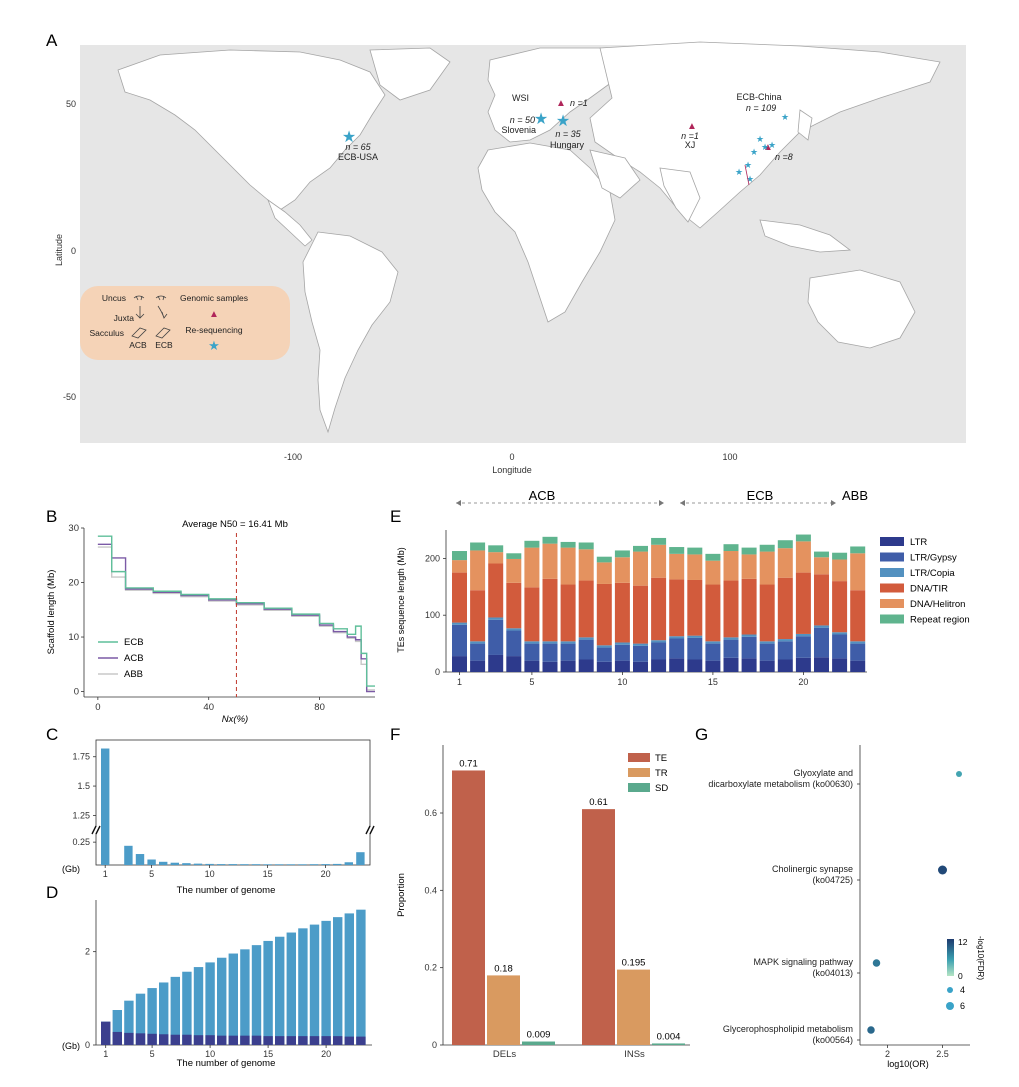  What do you see at coordinates (290, 222) in the screenshot?
I see `central-america` at bounding box center [290, 222].